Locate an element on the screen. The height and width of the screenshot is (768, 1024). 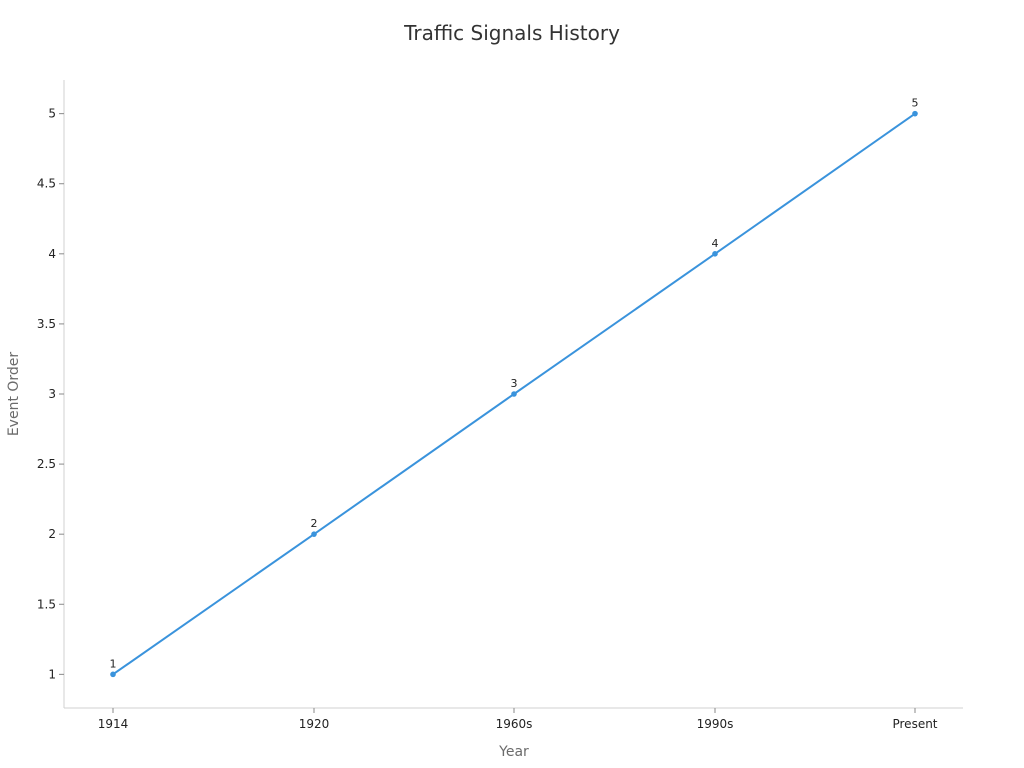
data-label: 4 is located at coordinates (715, 243).